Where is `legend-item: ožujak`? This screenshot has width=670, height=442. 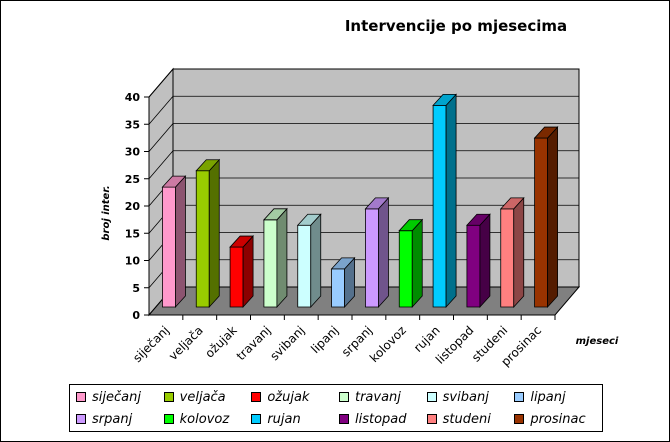
legend-item: ožujak is located at coordinates (295, 397).